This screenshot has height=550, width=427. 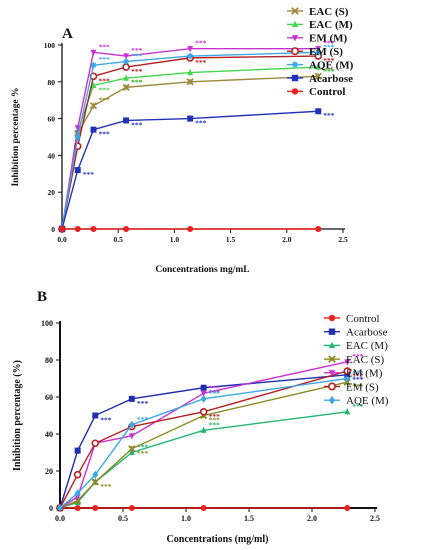 I want to click on legend-label: EM (S), so click(x=326, y=52).